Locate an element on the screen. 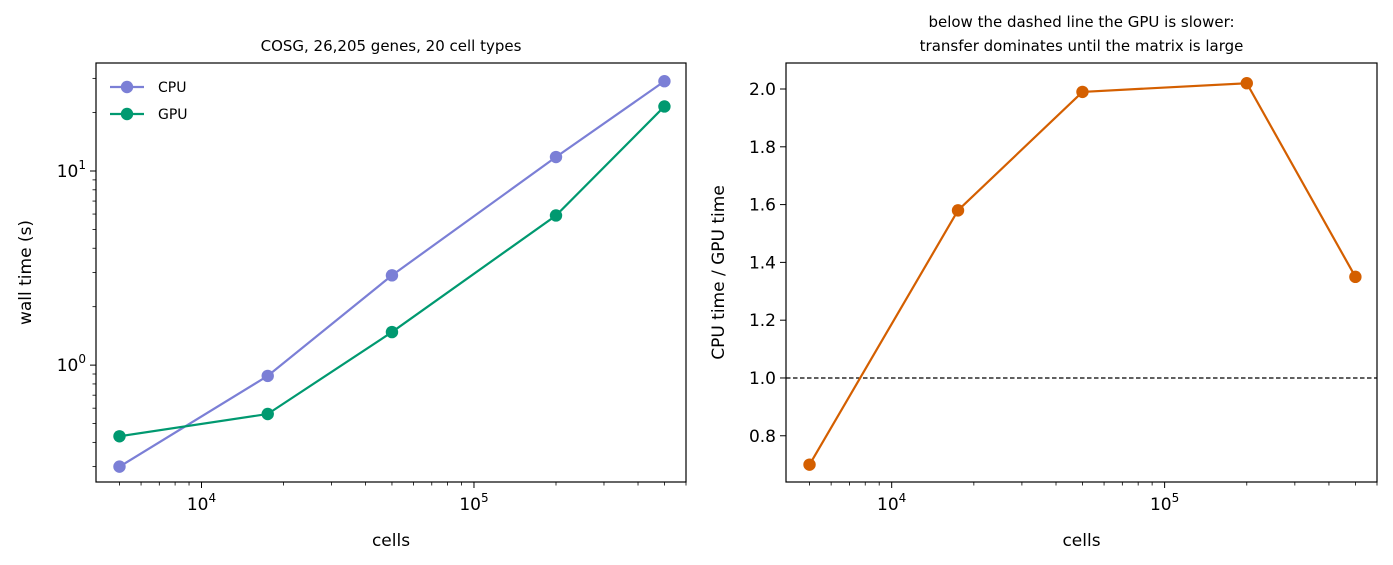 The image size is (1393, 565). y-tick-label: 10¹ is located at coordinates (71, 170).